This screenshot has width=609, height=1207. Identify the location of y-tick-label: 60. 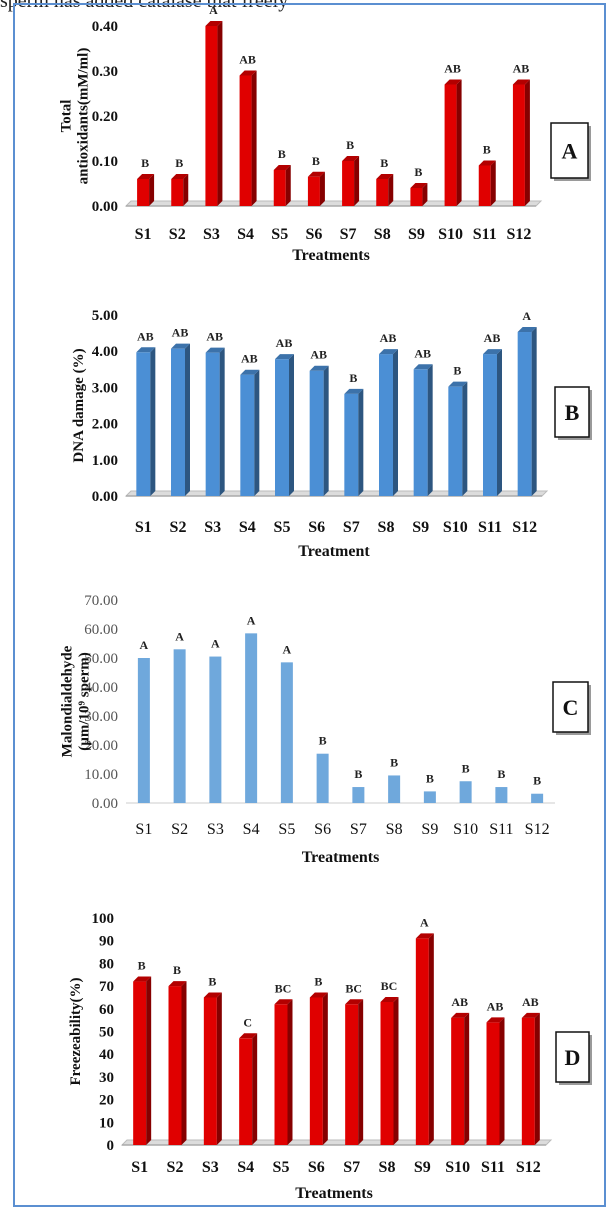
(106, 1010).